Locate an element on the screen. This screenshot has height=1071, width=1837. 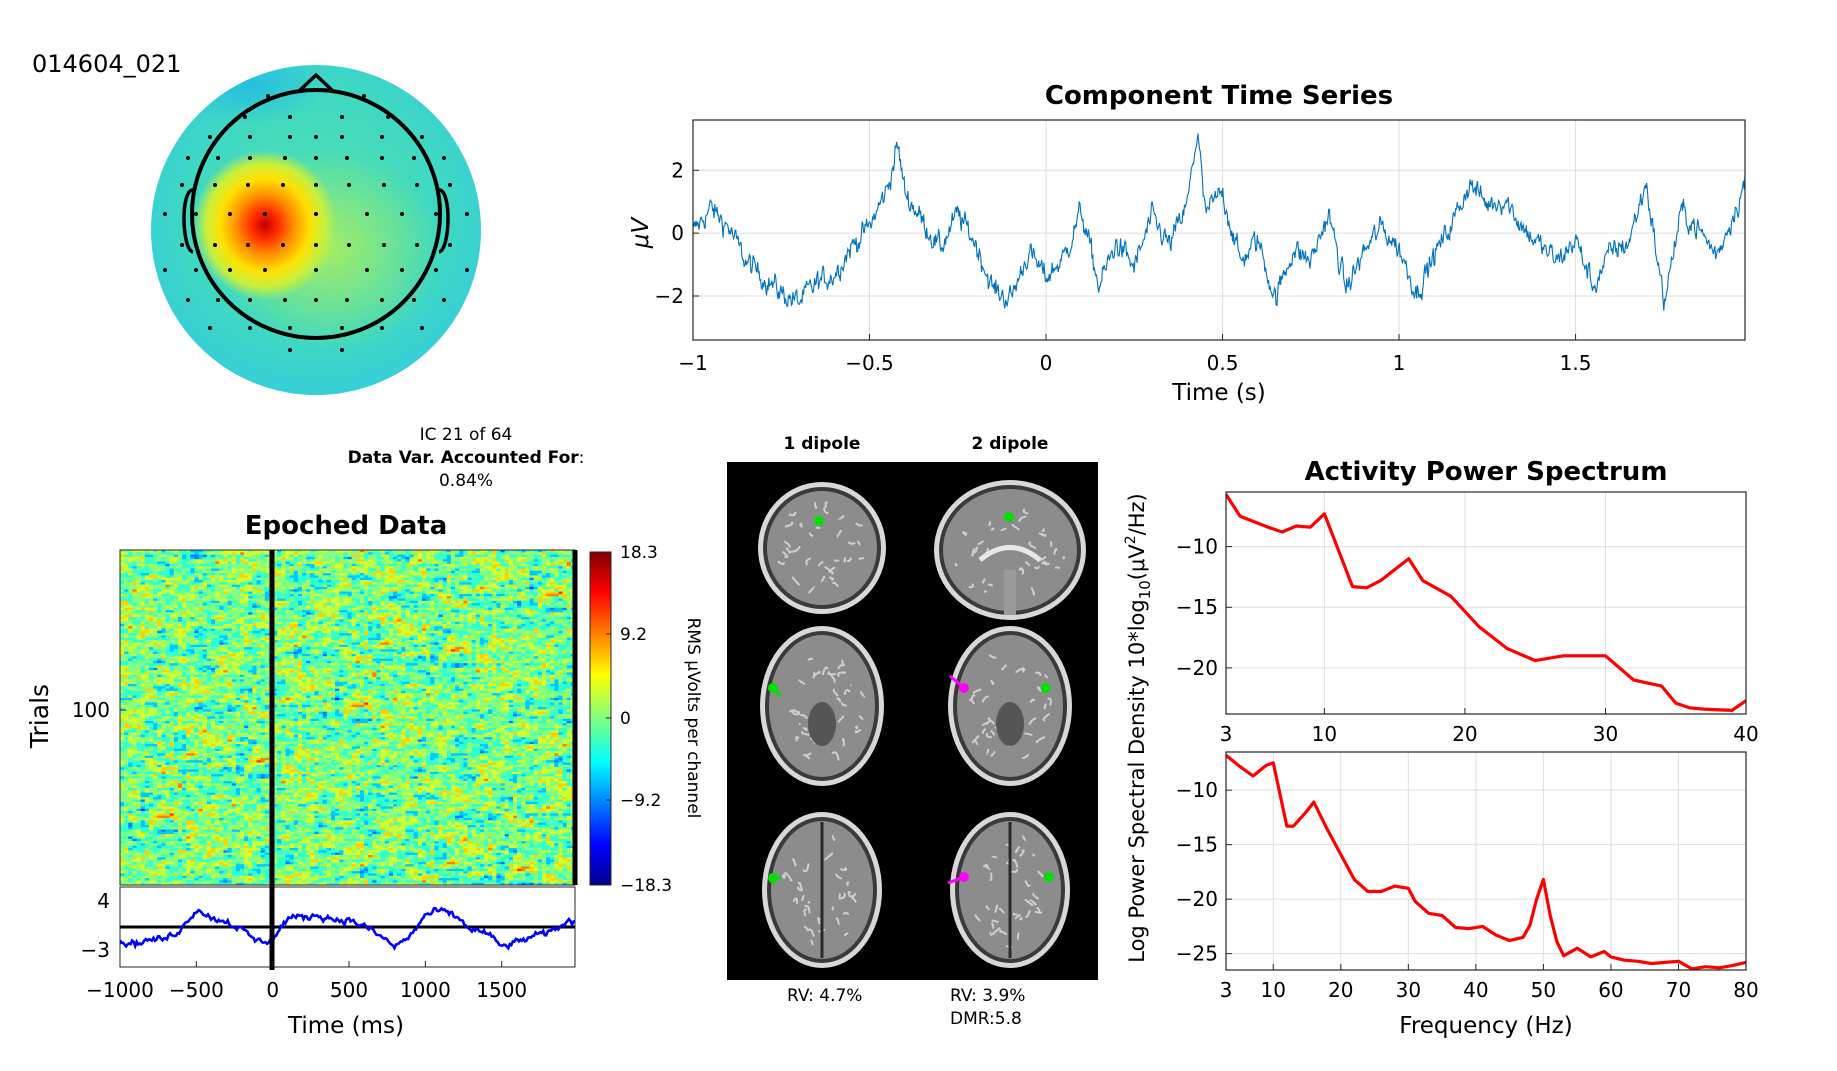
x-tick-label: −1000 is located at coordinates (120, 990).